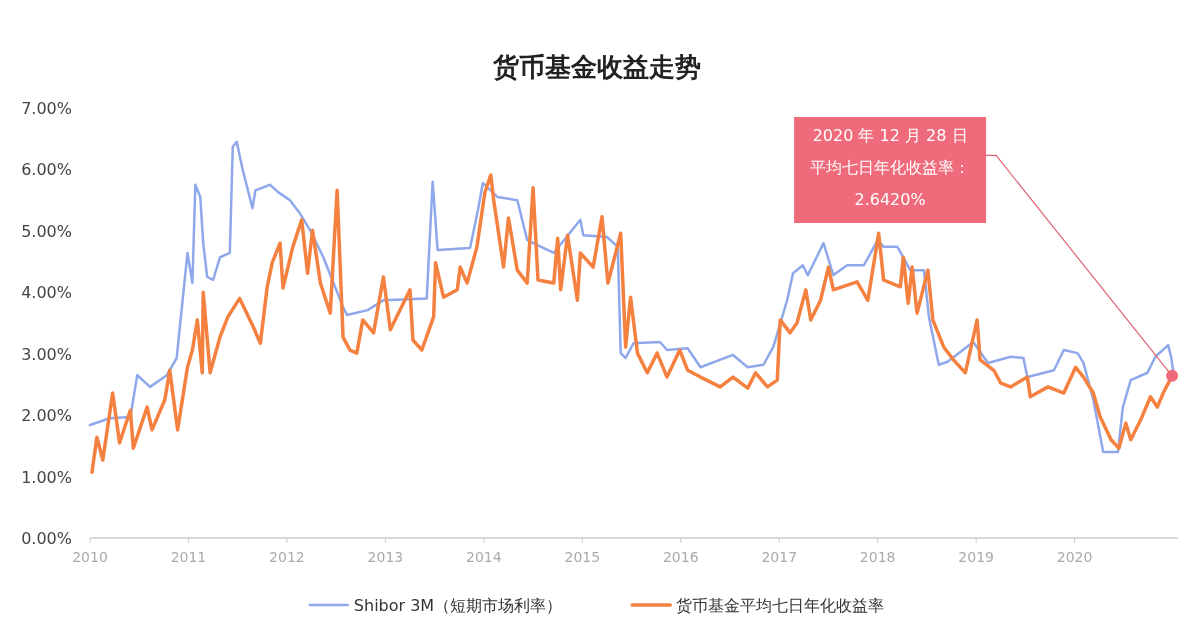  What do you see at coordinates (780, 605) in the screenshot?
I see `legend-label: 货币基金平均七日年化收益率` at bounding box center [780, 605].